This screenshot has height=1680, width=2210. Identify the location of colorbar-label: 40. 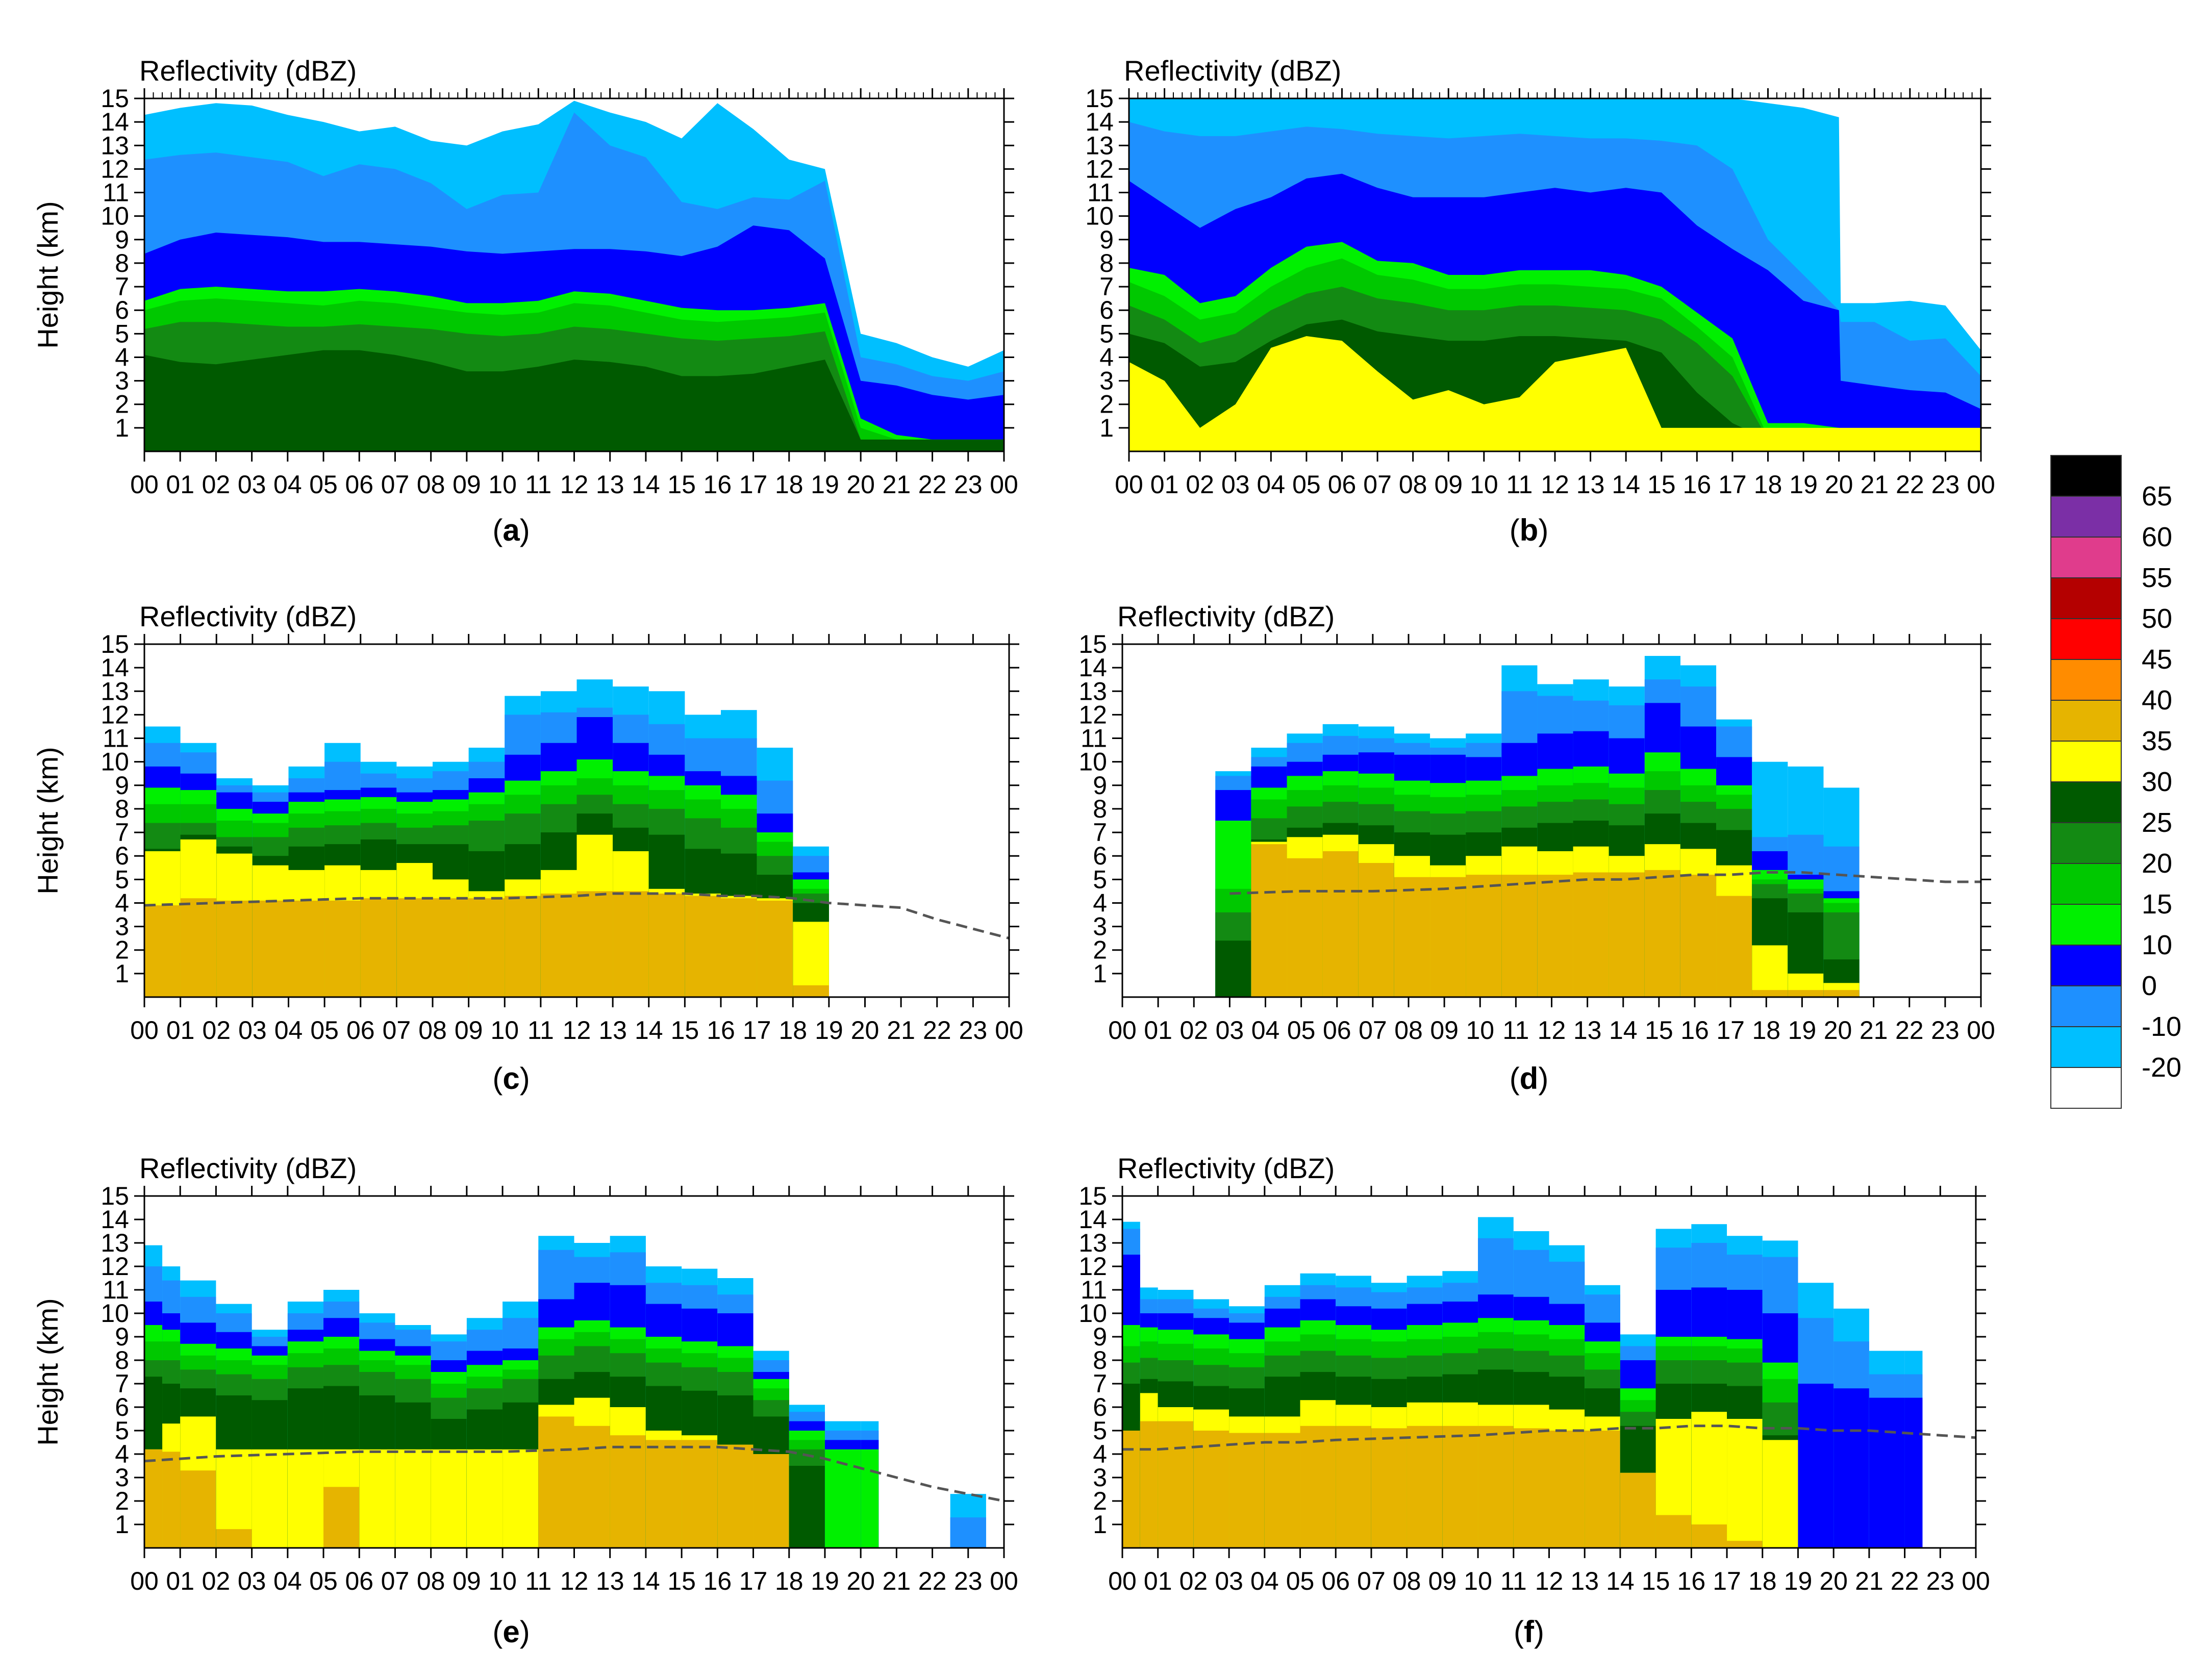
(2157, 700).